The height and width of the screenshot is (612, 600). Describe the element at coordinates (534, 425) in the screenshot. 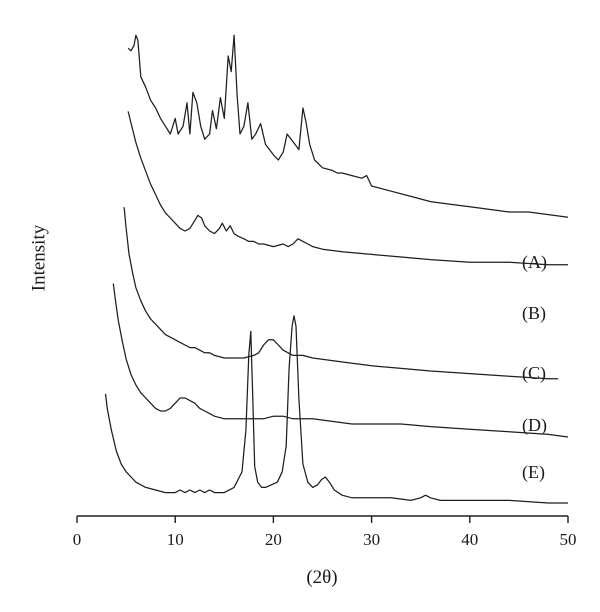

I see `series-label-d: (D)` at that location.